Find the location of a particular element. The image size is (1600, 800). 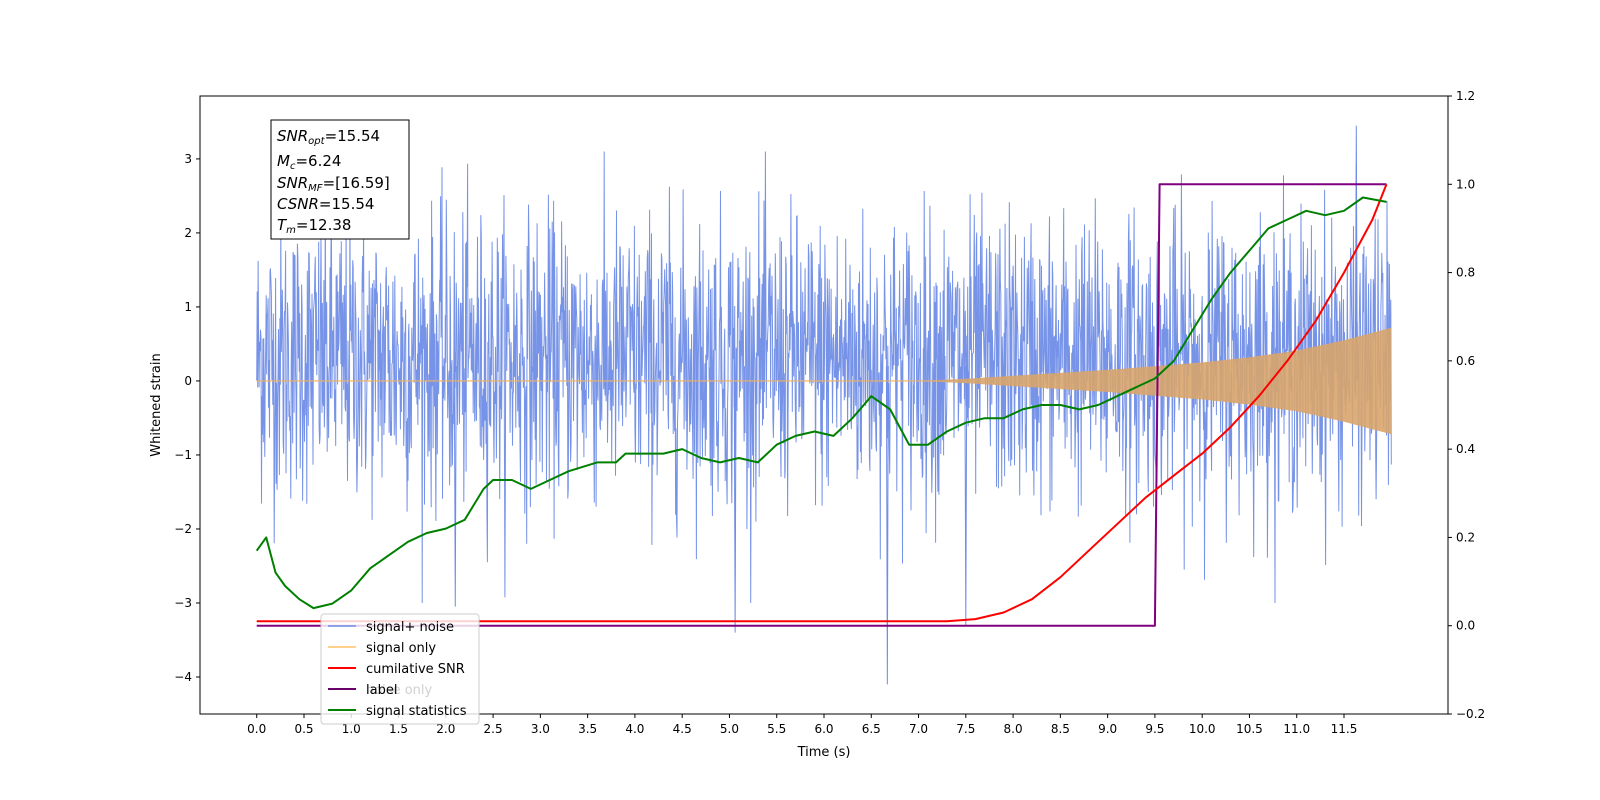

left-y-tick-label: −3 is located at coordinates (183, 603).